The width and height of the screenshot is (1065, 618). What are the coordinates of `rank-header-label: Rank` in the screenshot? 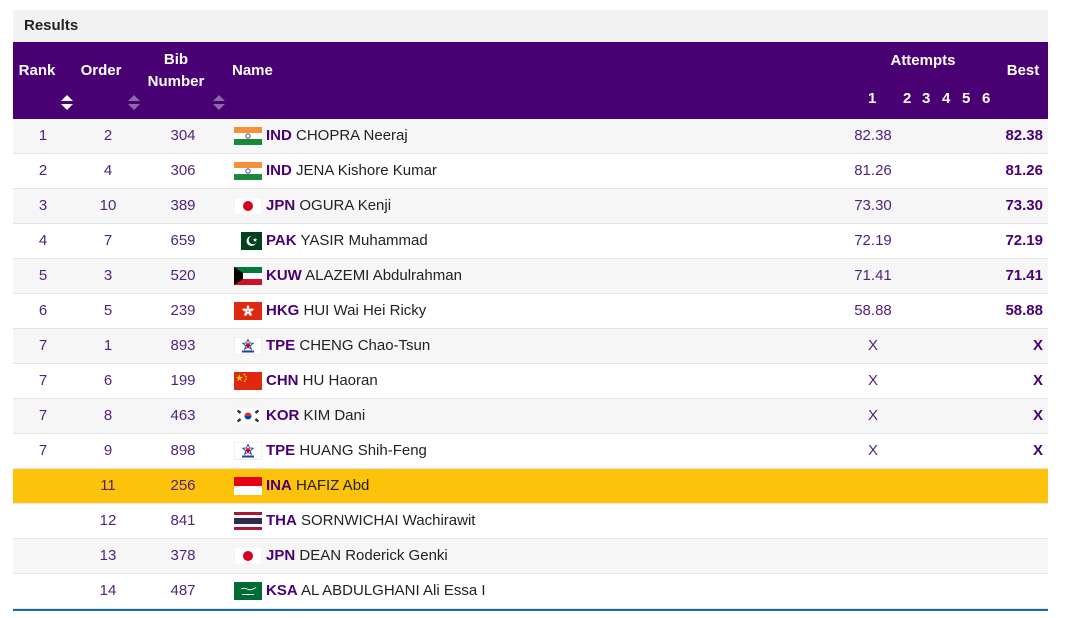 It's located at (37, 70).